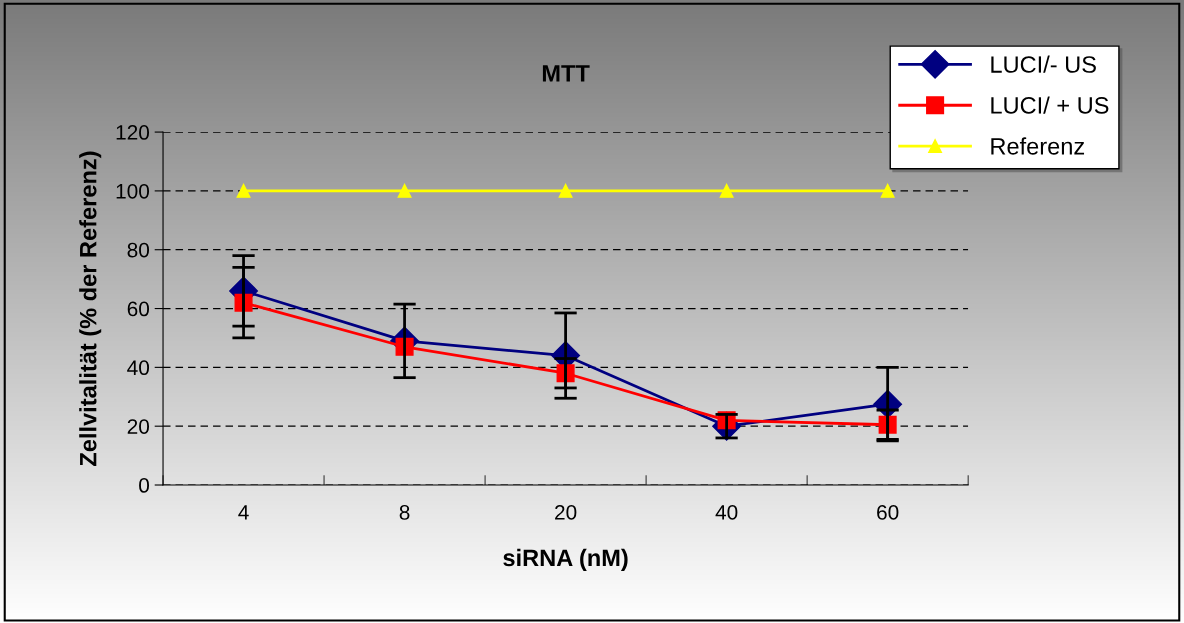 The height and width of the screenshot is (623, 1184). I want to click on y-tick-label: 60, so click(138, 309).